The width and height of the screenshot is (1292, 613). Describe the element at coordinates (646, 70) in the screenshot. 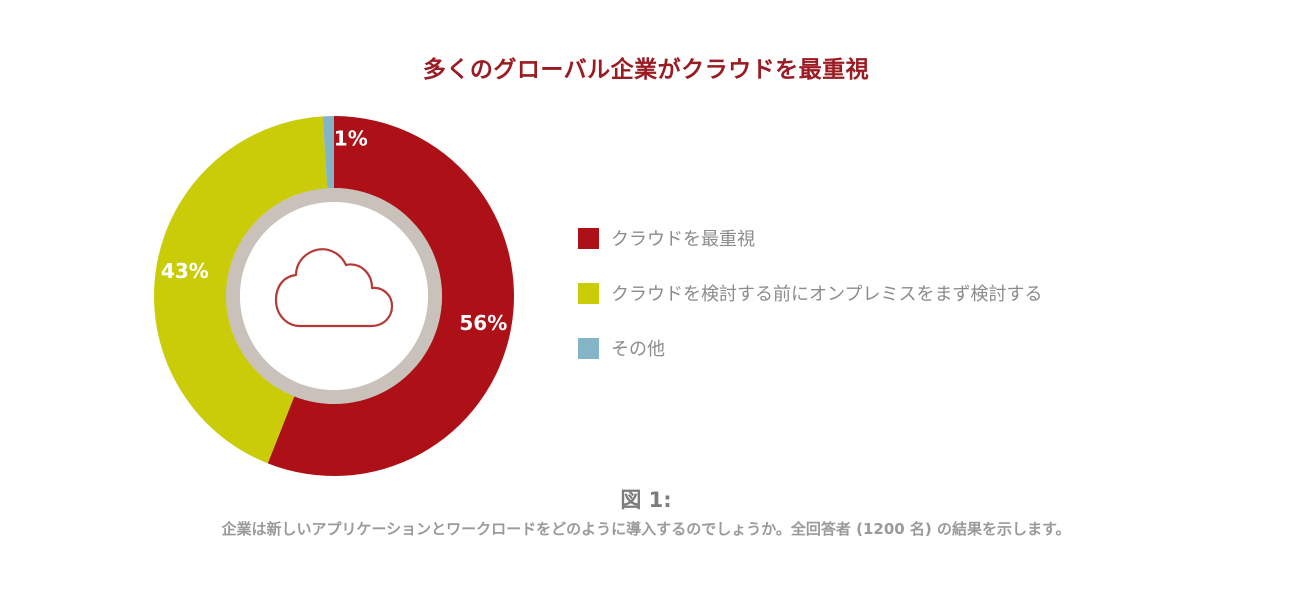

I see `chart-title: 多くのグローバル企業がクラウドを最重視` at that location.